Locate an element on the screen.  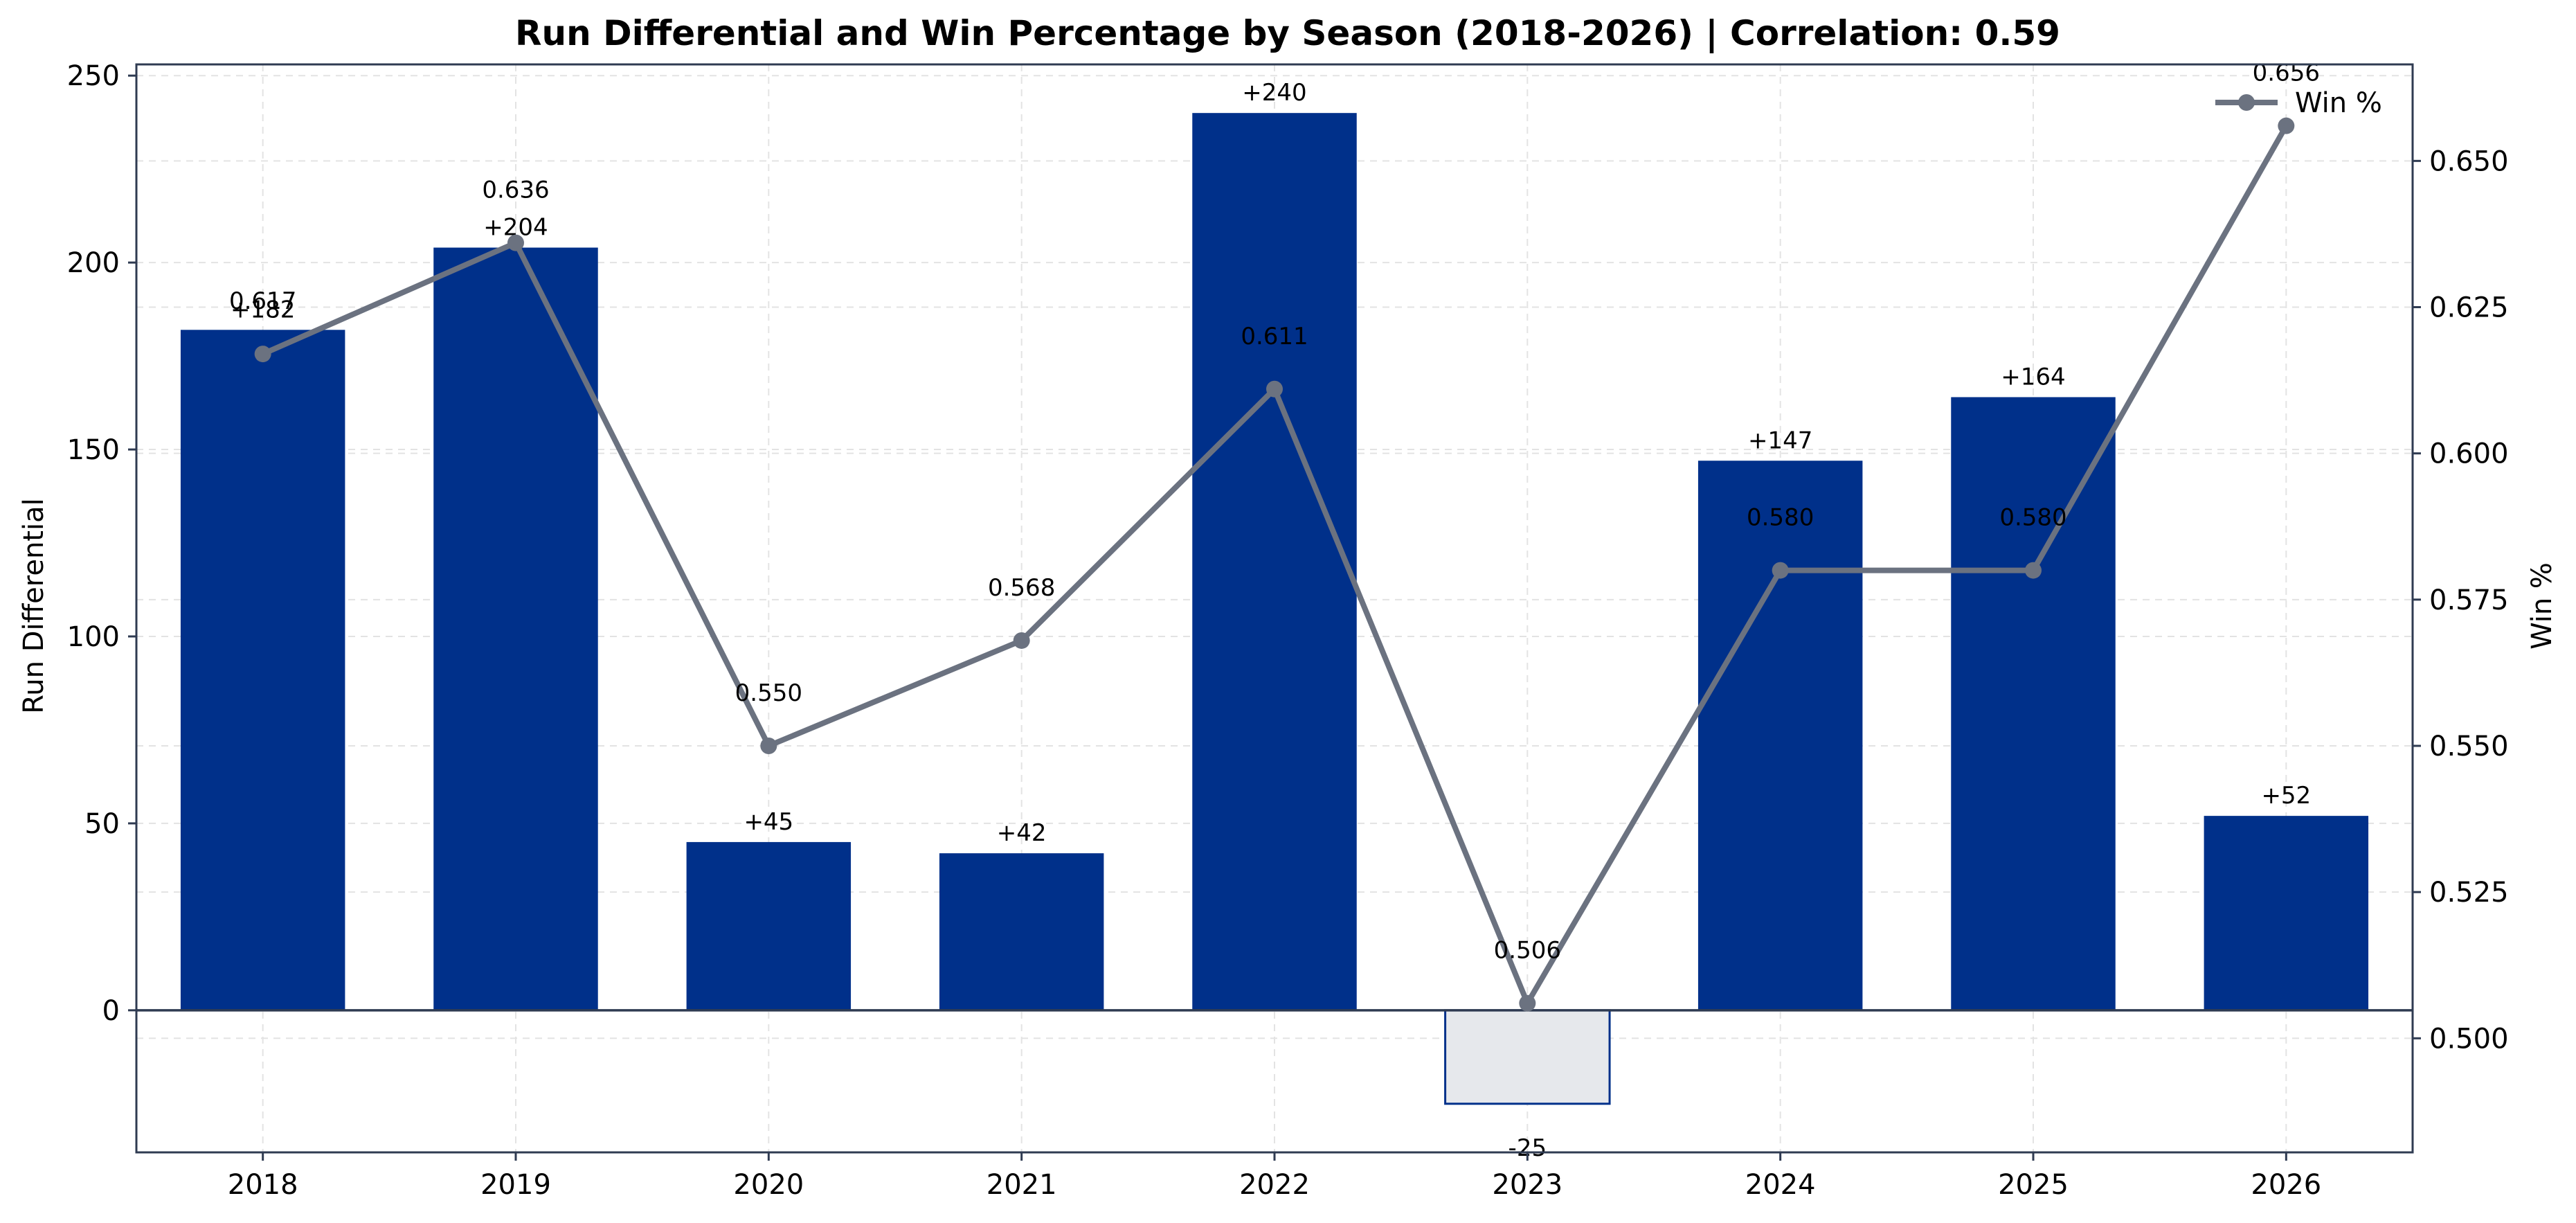
bar-2020 is located at coordinates (769, 925).